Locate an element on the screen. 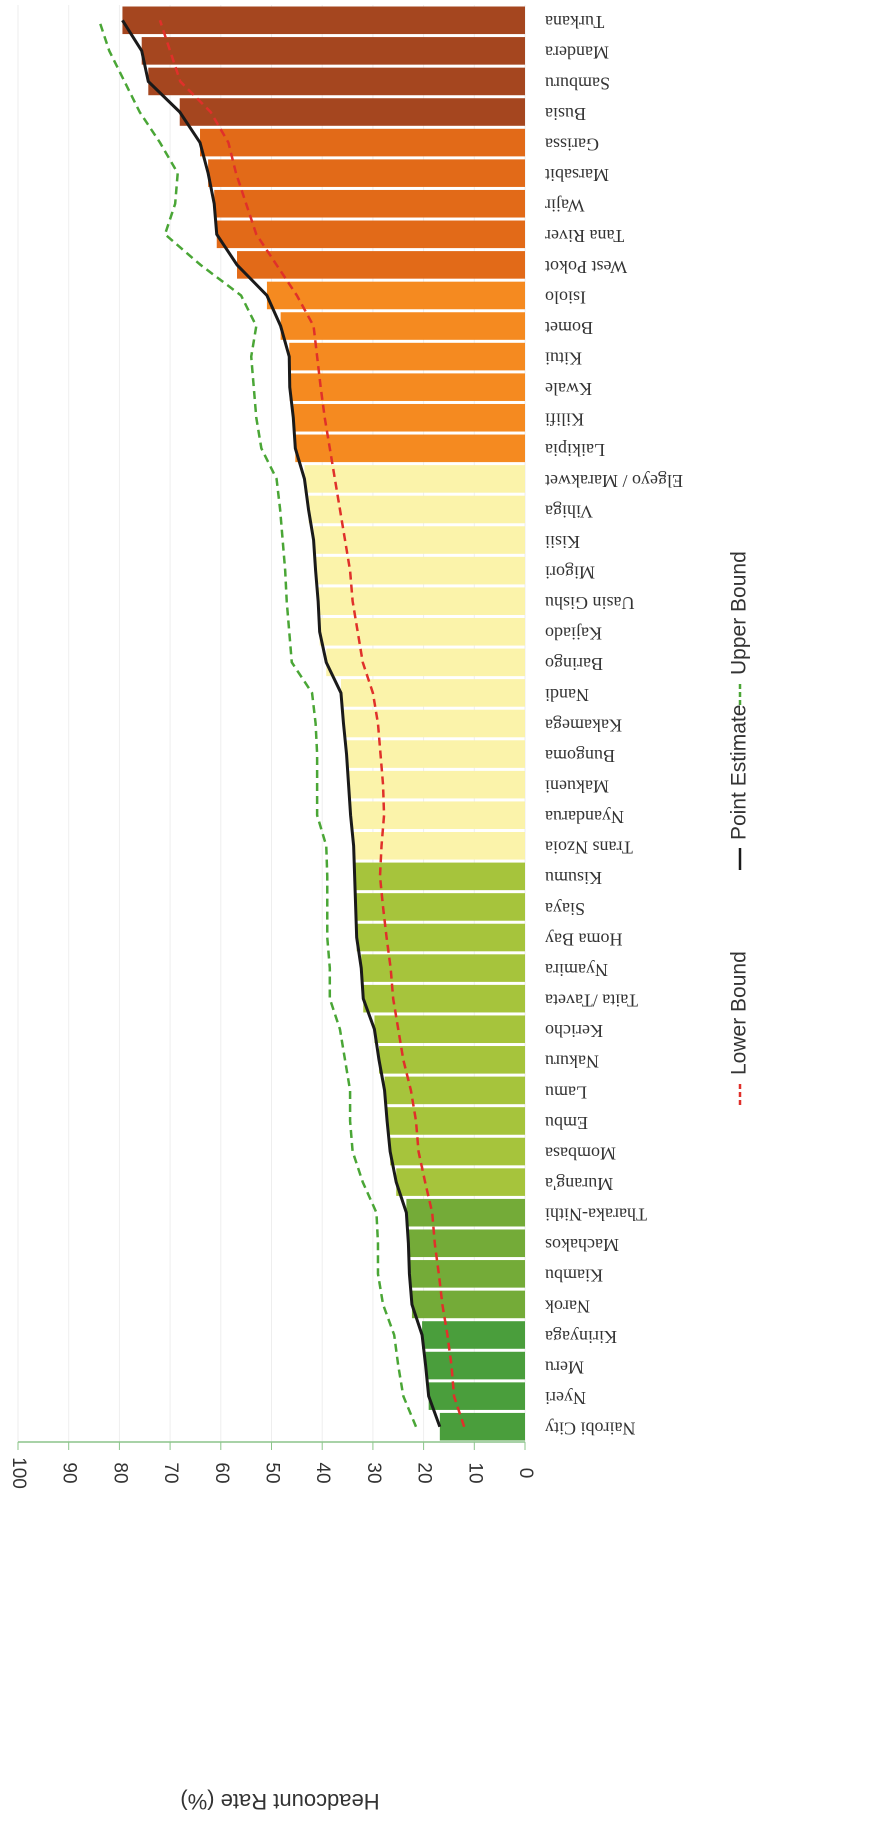 The image size is (877, 1845). x-tick-label: Lamu is located at coordinates (566, 1092).